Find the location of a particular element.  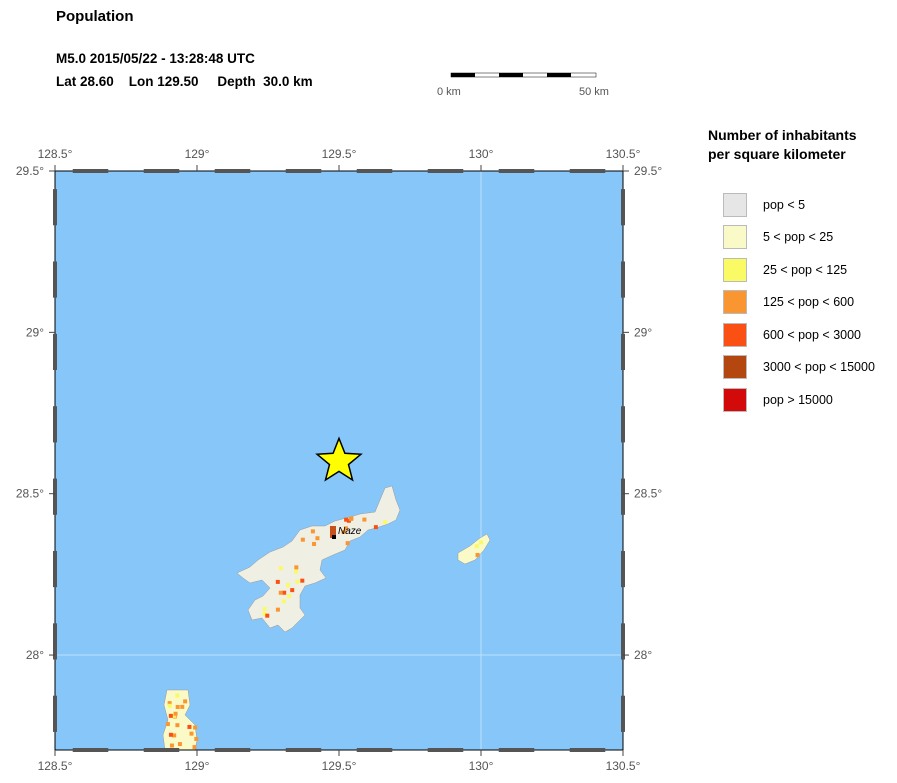

legend-label: 25 < pop < 125 is located at coordinates (805, 270).